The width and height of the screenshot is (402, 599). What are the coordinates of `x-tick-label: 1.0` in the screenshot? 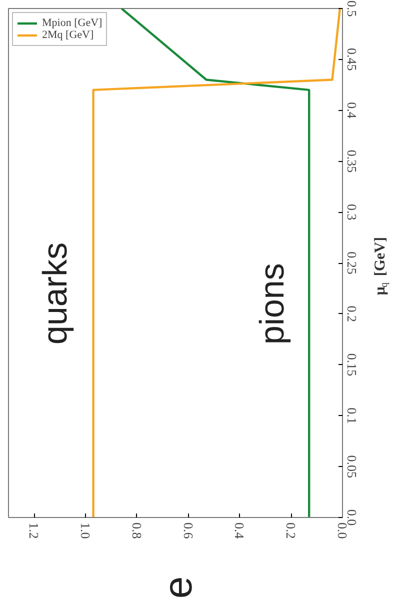 It's located at (86, 530).